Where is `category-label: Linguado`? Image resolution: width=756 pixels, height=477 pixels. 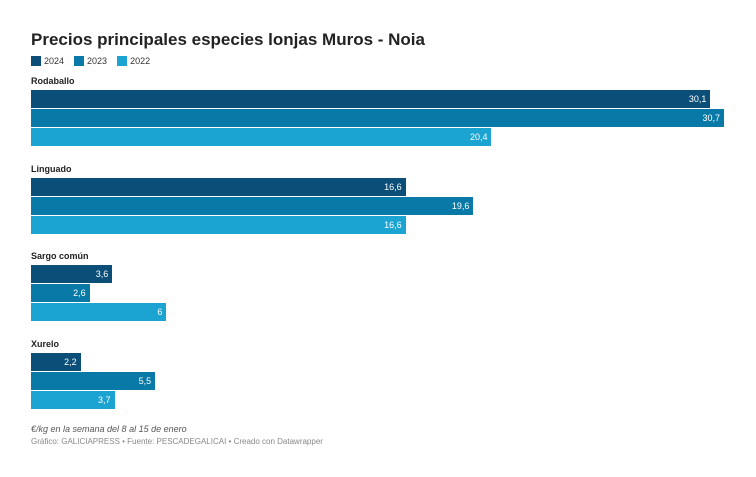 category-label: Linguado is located at coordinates (51, 168).